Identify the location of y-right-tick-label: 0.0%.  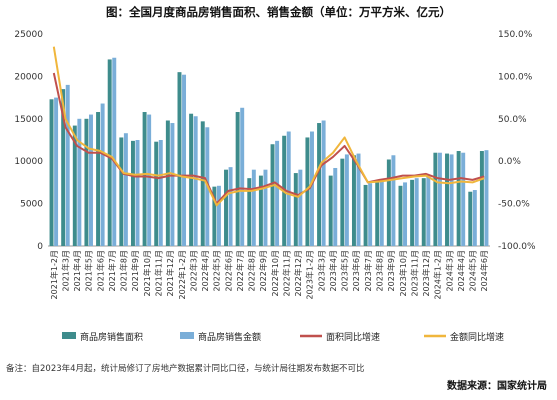
(509, 162).